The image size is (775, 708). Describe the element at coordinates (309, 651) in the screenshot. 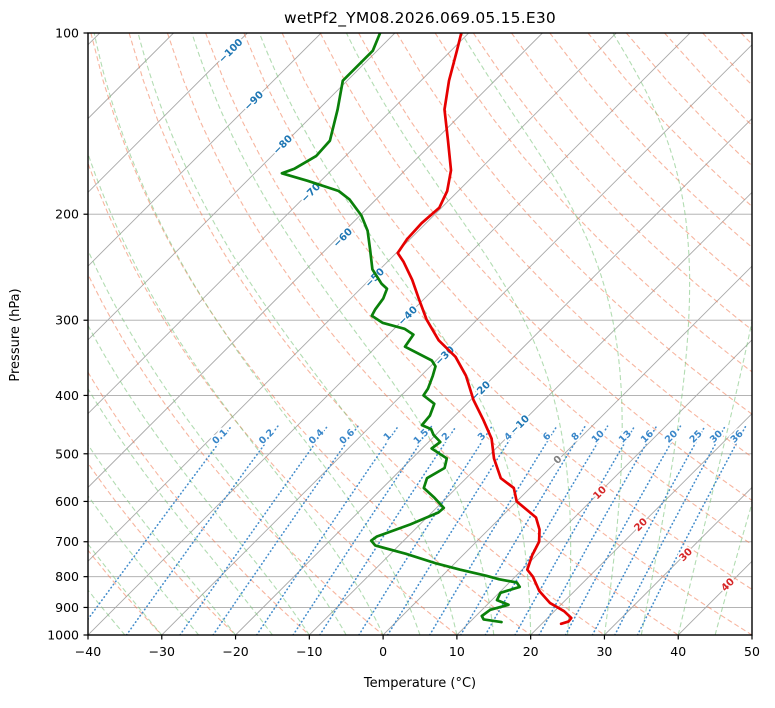

I see `x-tick-label: −10` at that location.